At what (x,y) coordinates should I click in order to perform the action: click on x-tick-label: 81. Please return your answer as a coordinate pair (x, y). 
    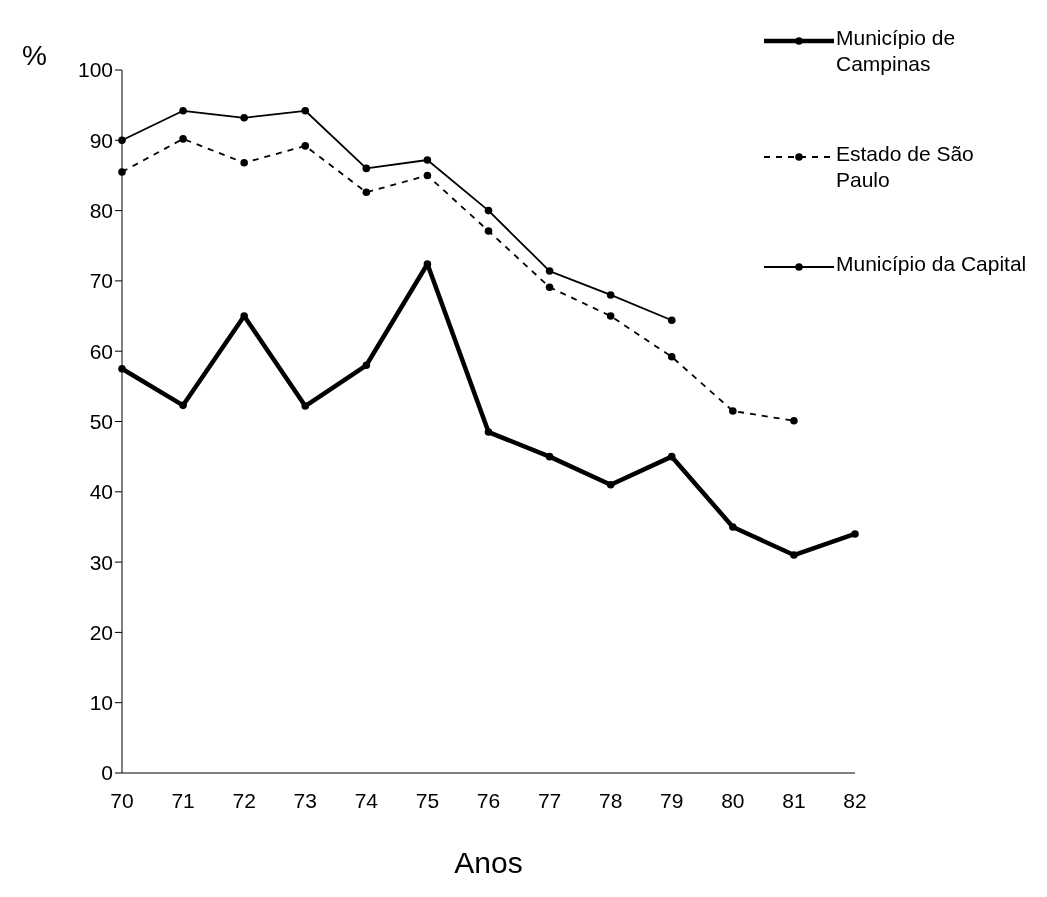
    Looking at the image, I should click on (794, 800).